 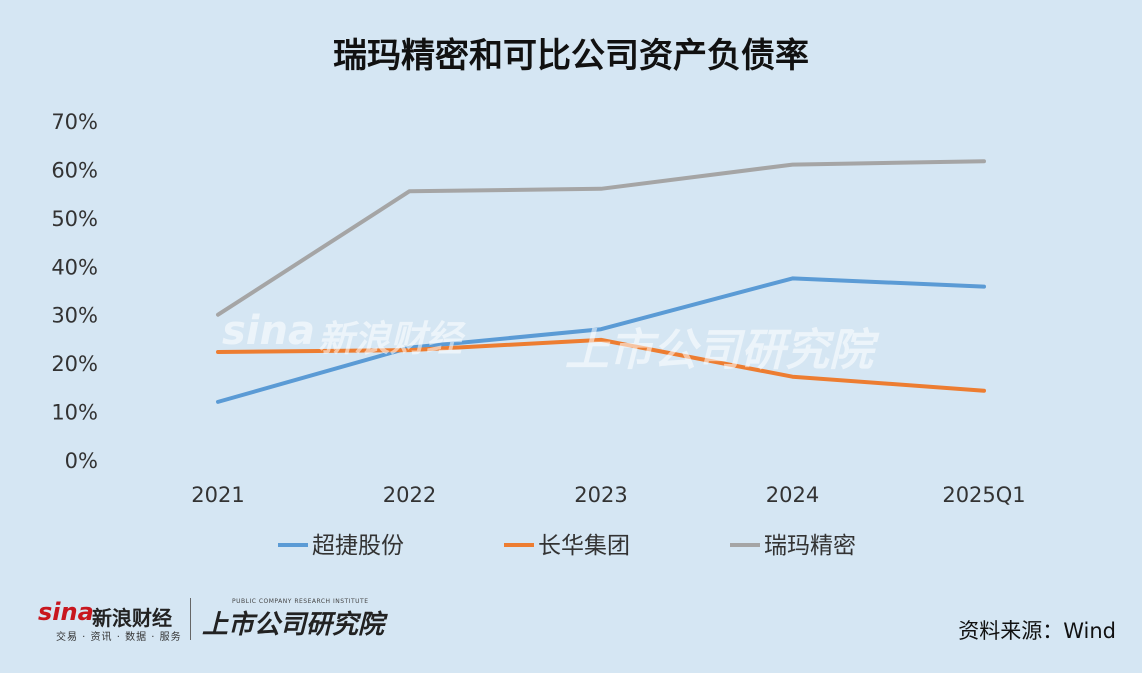 I want to click on legend-label: 长华集团, so click(x=584, y=546).